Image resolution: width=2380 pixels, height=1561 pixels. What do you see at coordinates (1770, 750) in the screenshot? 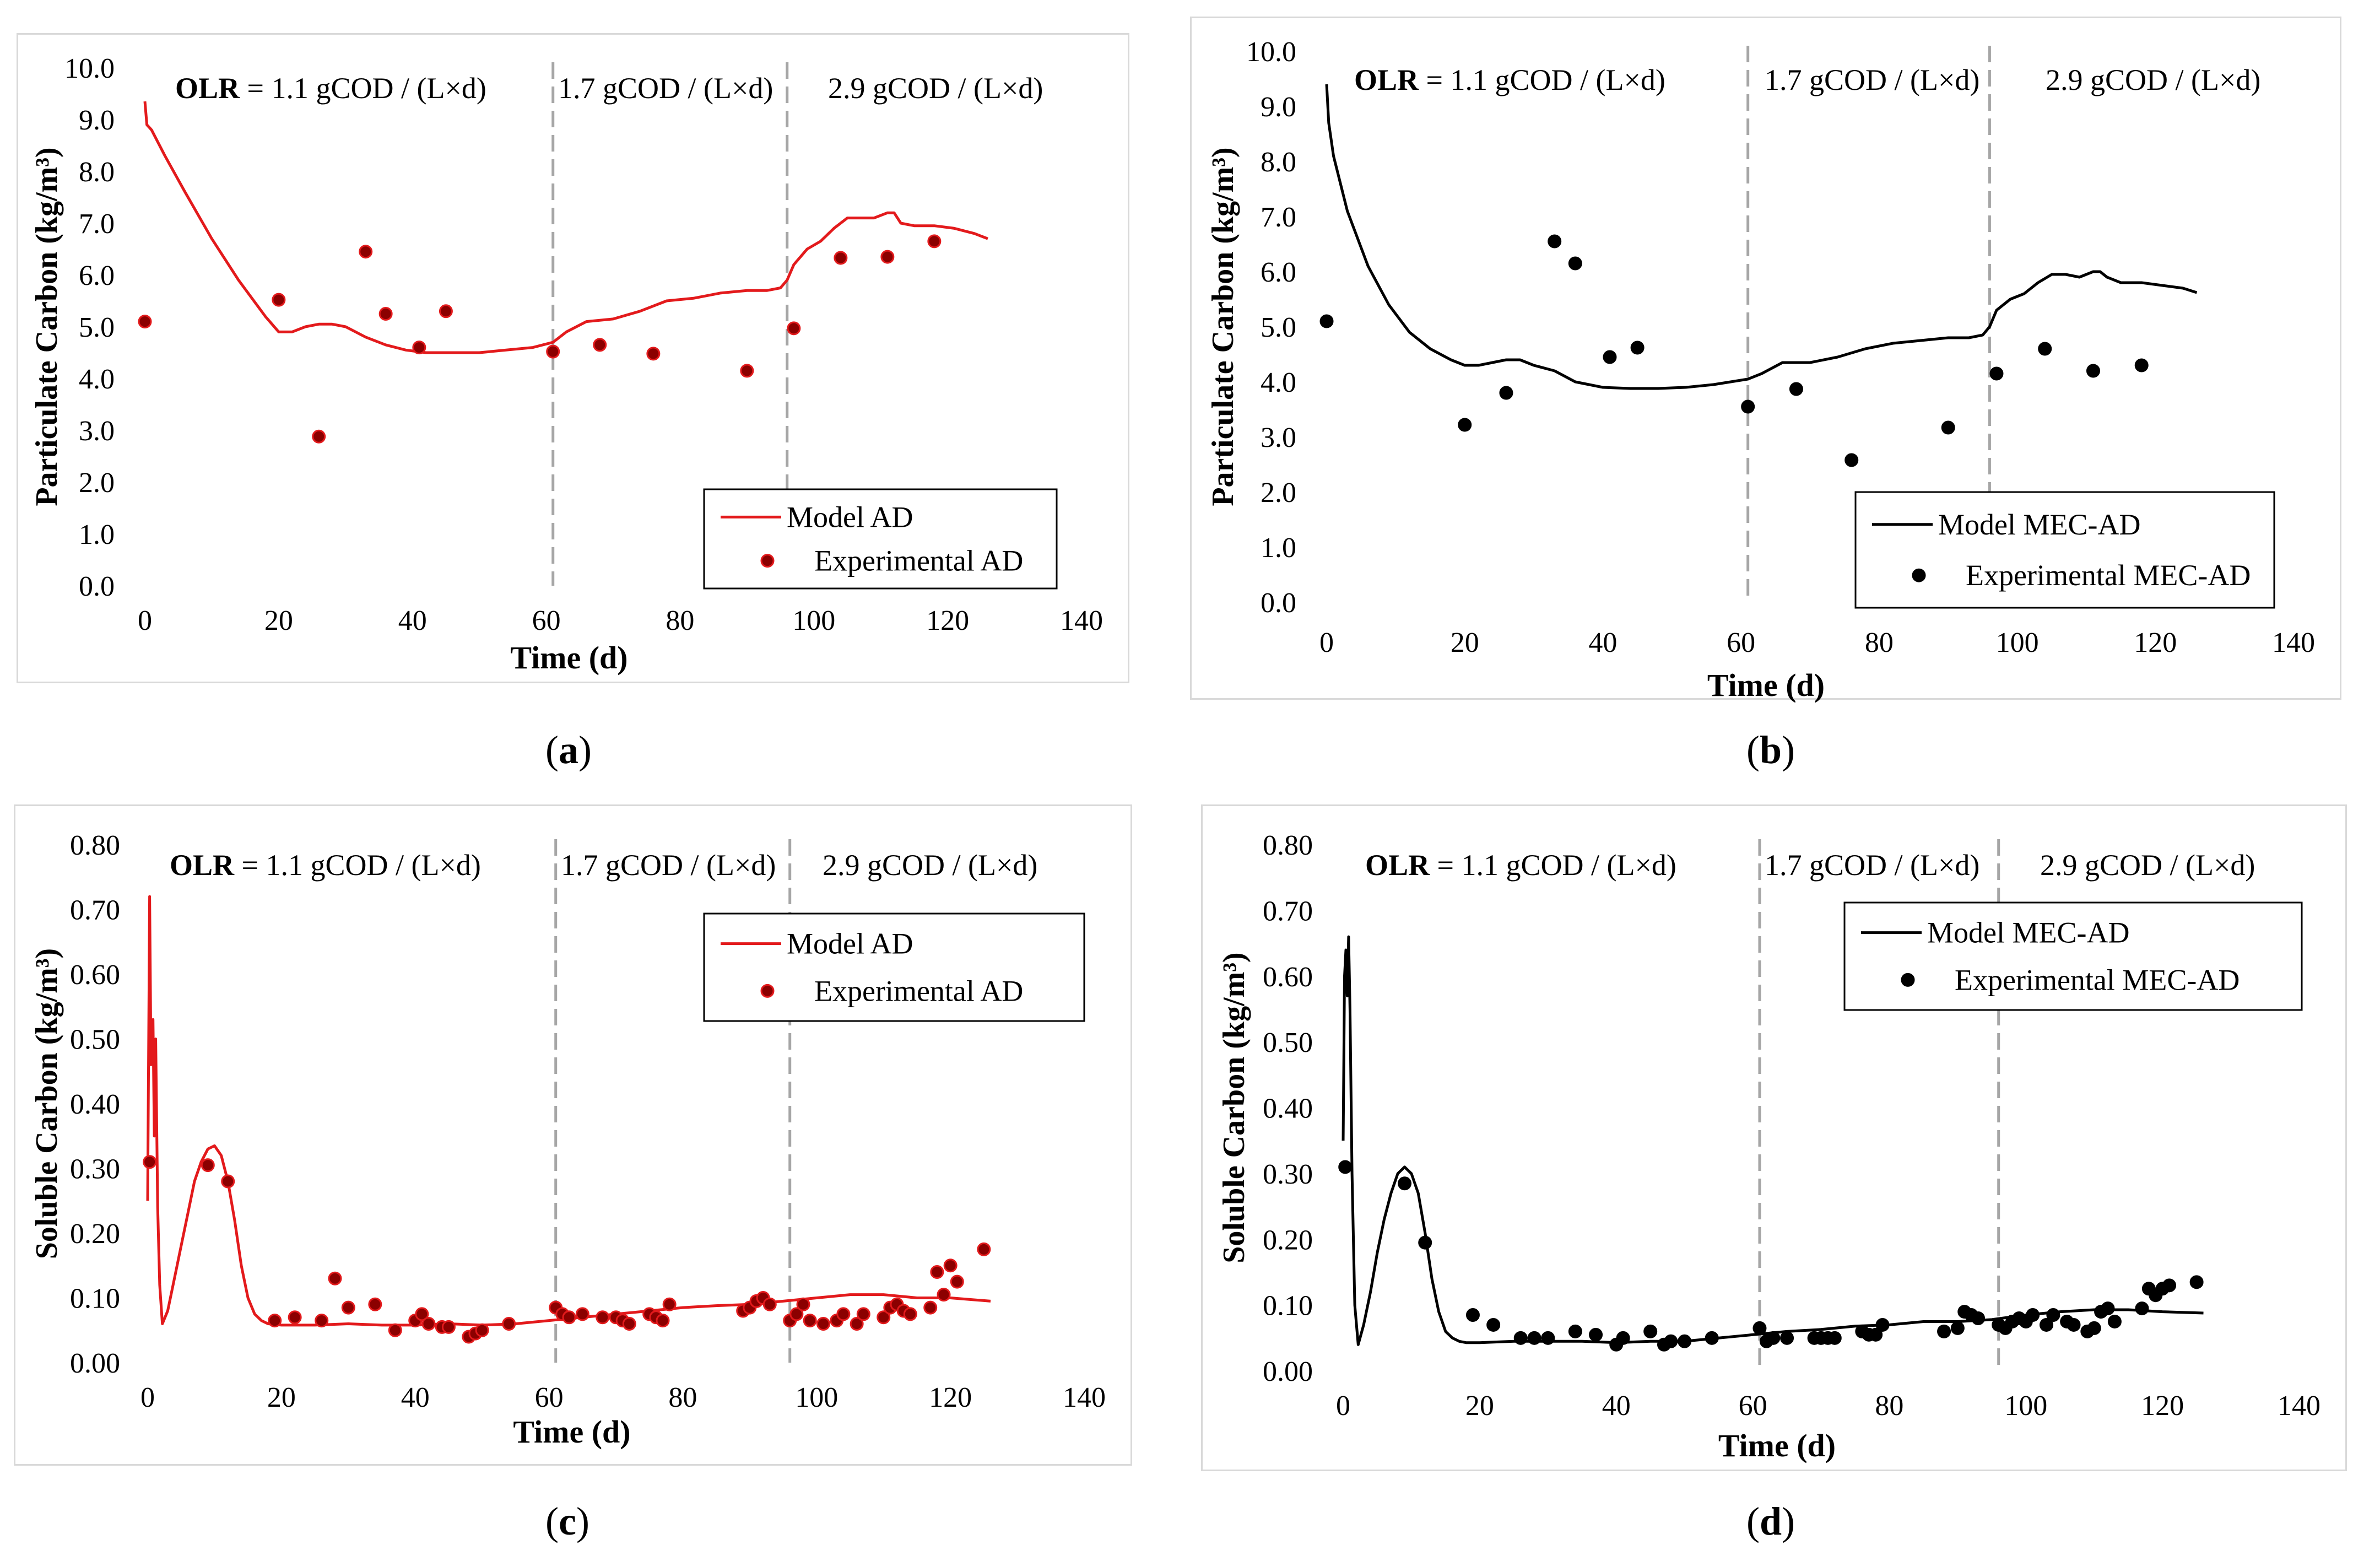
I see `caption-b: (b)` at bounding box center [1770, 750].